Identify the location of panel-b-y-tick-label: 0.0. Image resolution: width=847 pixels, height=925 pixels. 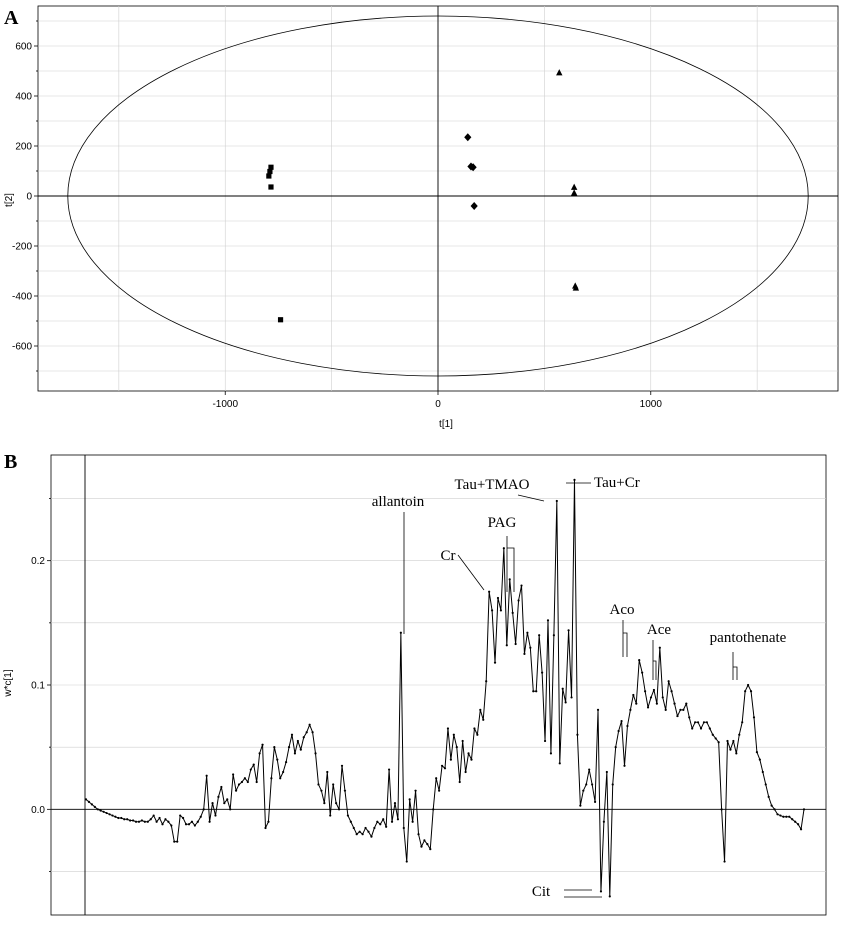
(38, 810).